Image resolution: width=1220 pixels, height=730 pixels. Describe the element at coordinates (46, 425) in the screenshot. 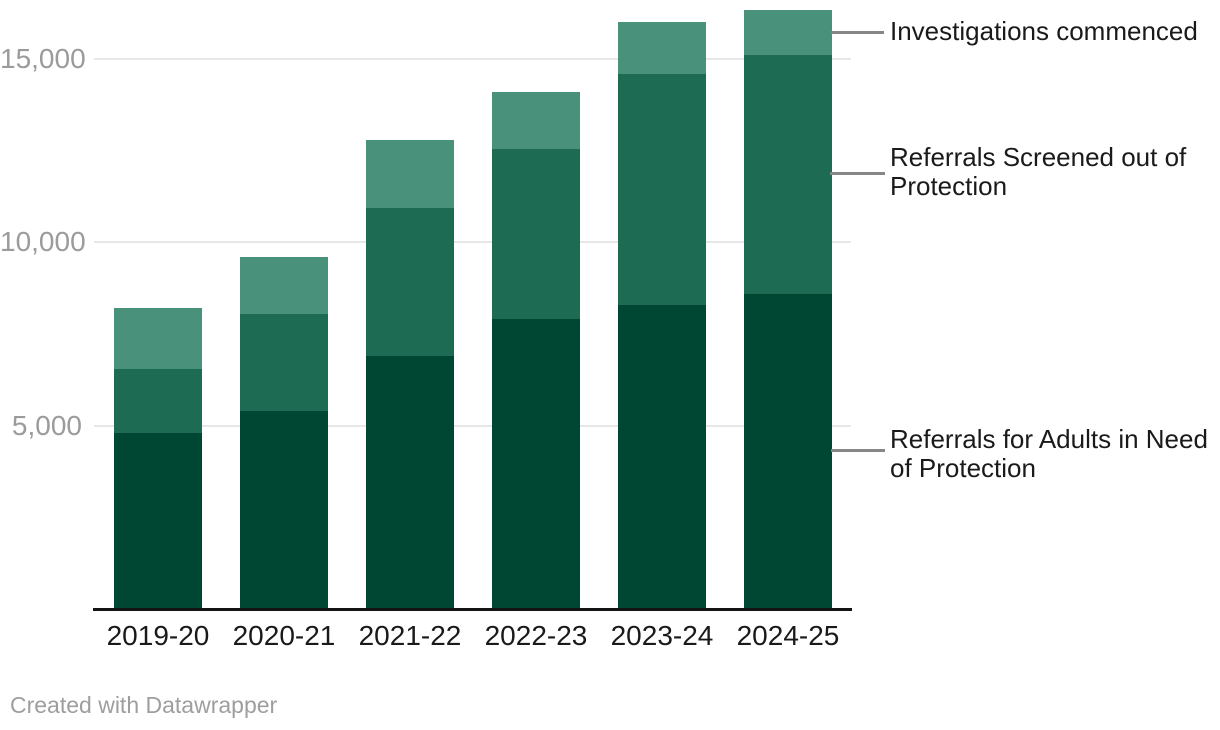

I see `y-tick-label: 5,000` at that location.